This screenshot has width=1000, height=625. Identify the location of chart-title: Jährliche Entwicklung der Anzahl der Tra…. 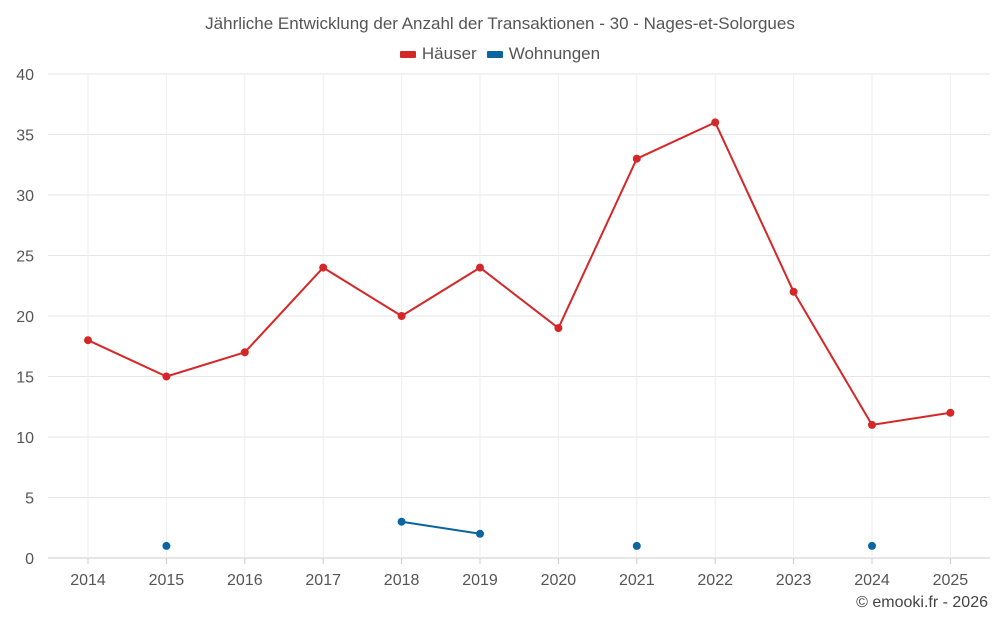
(500, 23).